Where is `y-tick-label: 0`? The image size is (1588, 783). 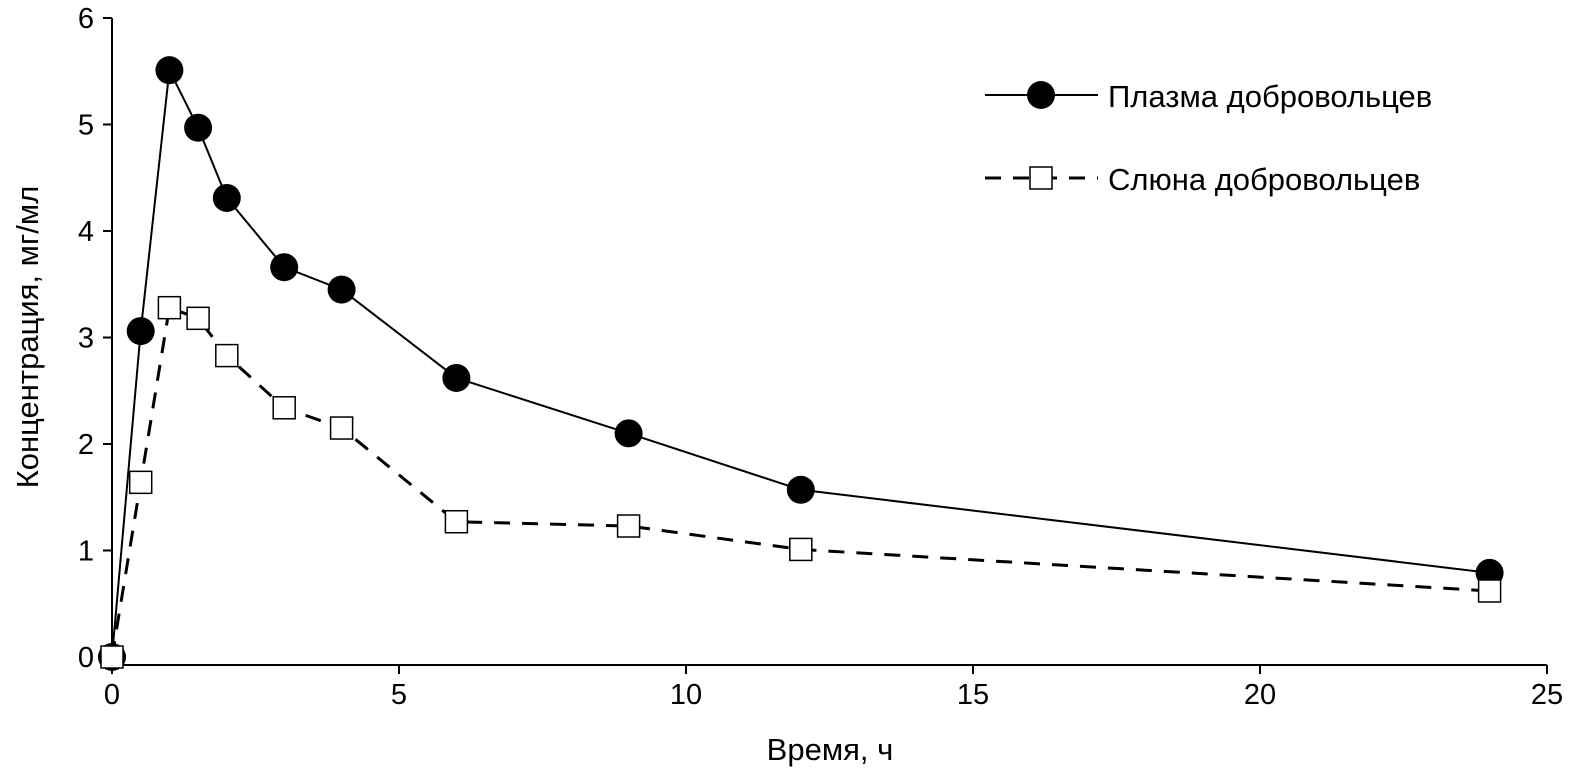
y-tick-label: 0 is located at coordinates (86, 658).